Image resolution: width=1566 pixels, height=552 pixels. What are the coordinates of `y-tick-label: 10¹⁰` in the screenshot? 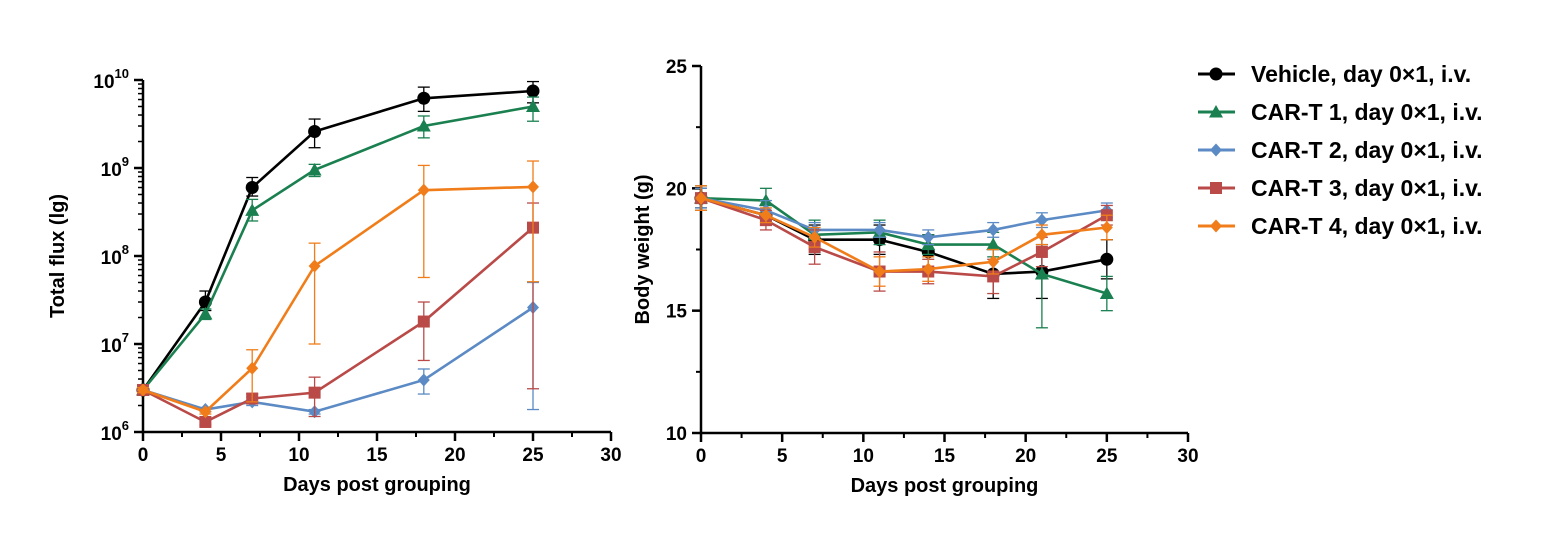 It's located at (111, 79).